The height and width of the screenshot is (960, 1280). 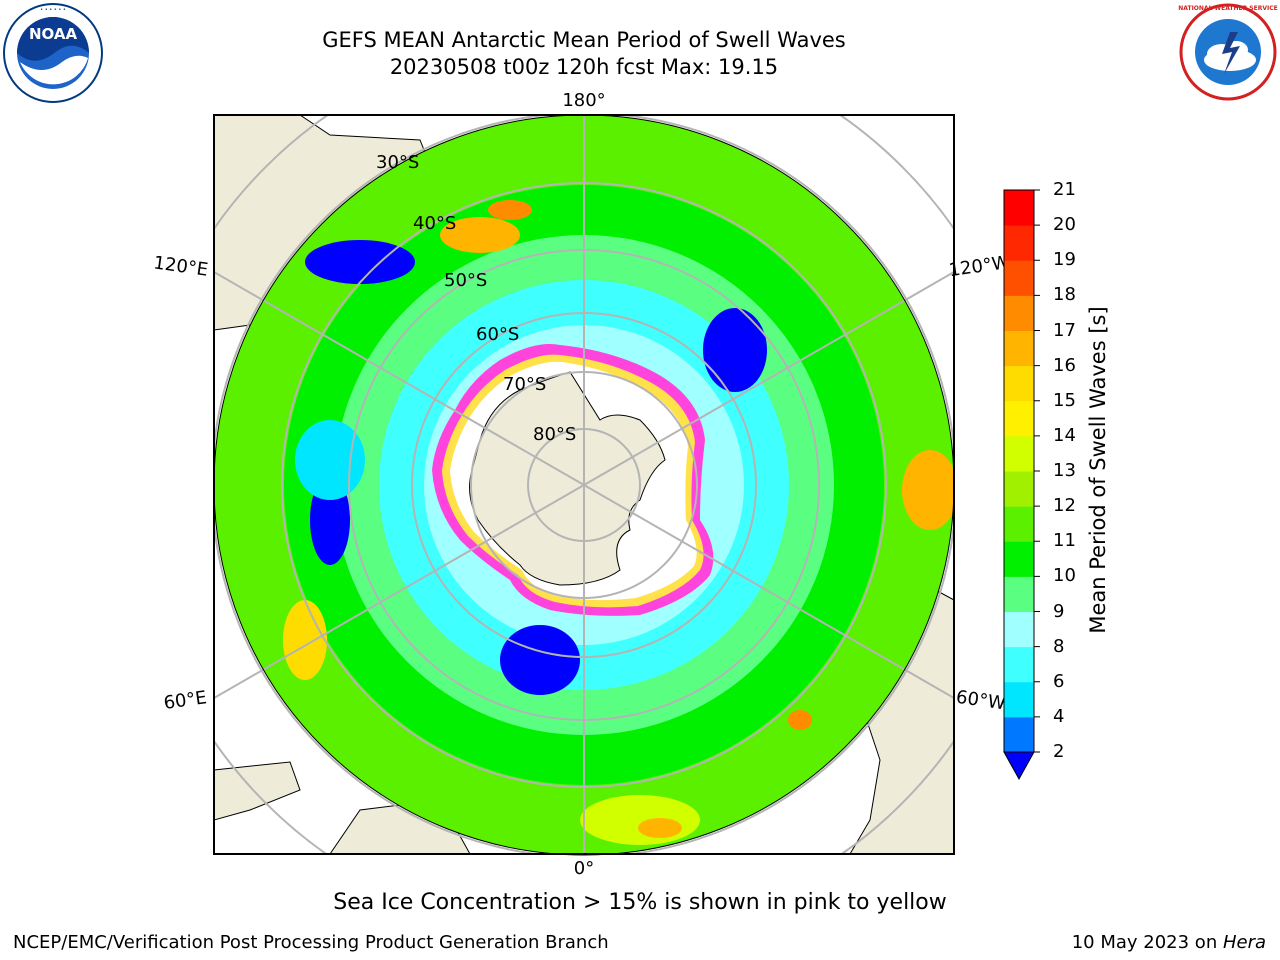 What do you see at coordinates (53, 55) in the screenshot?
I see `noaa-logo: NOAA • • • • • •` at bounding box center [53, 55].